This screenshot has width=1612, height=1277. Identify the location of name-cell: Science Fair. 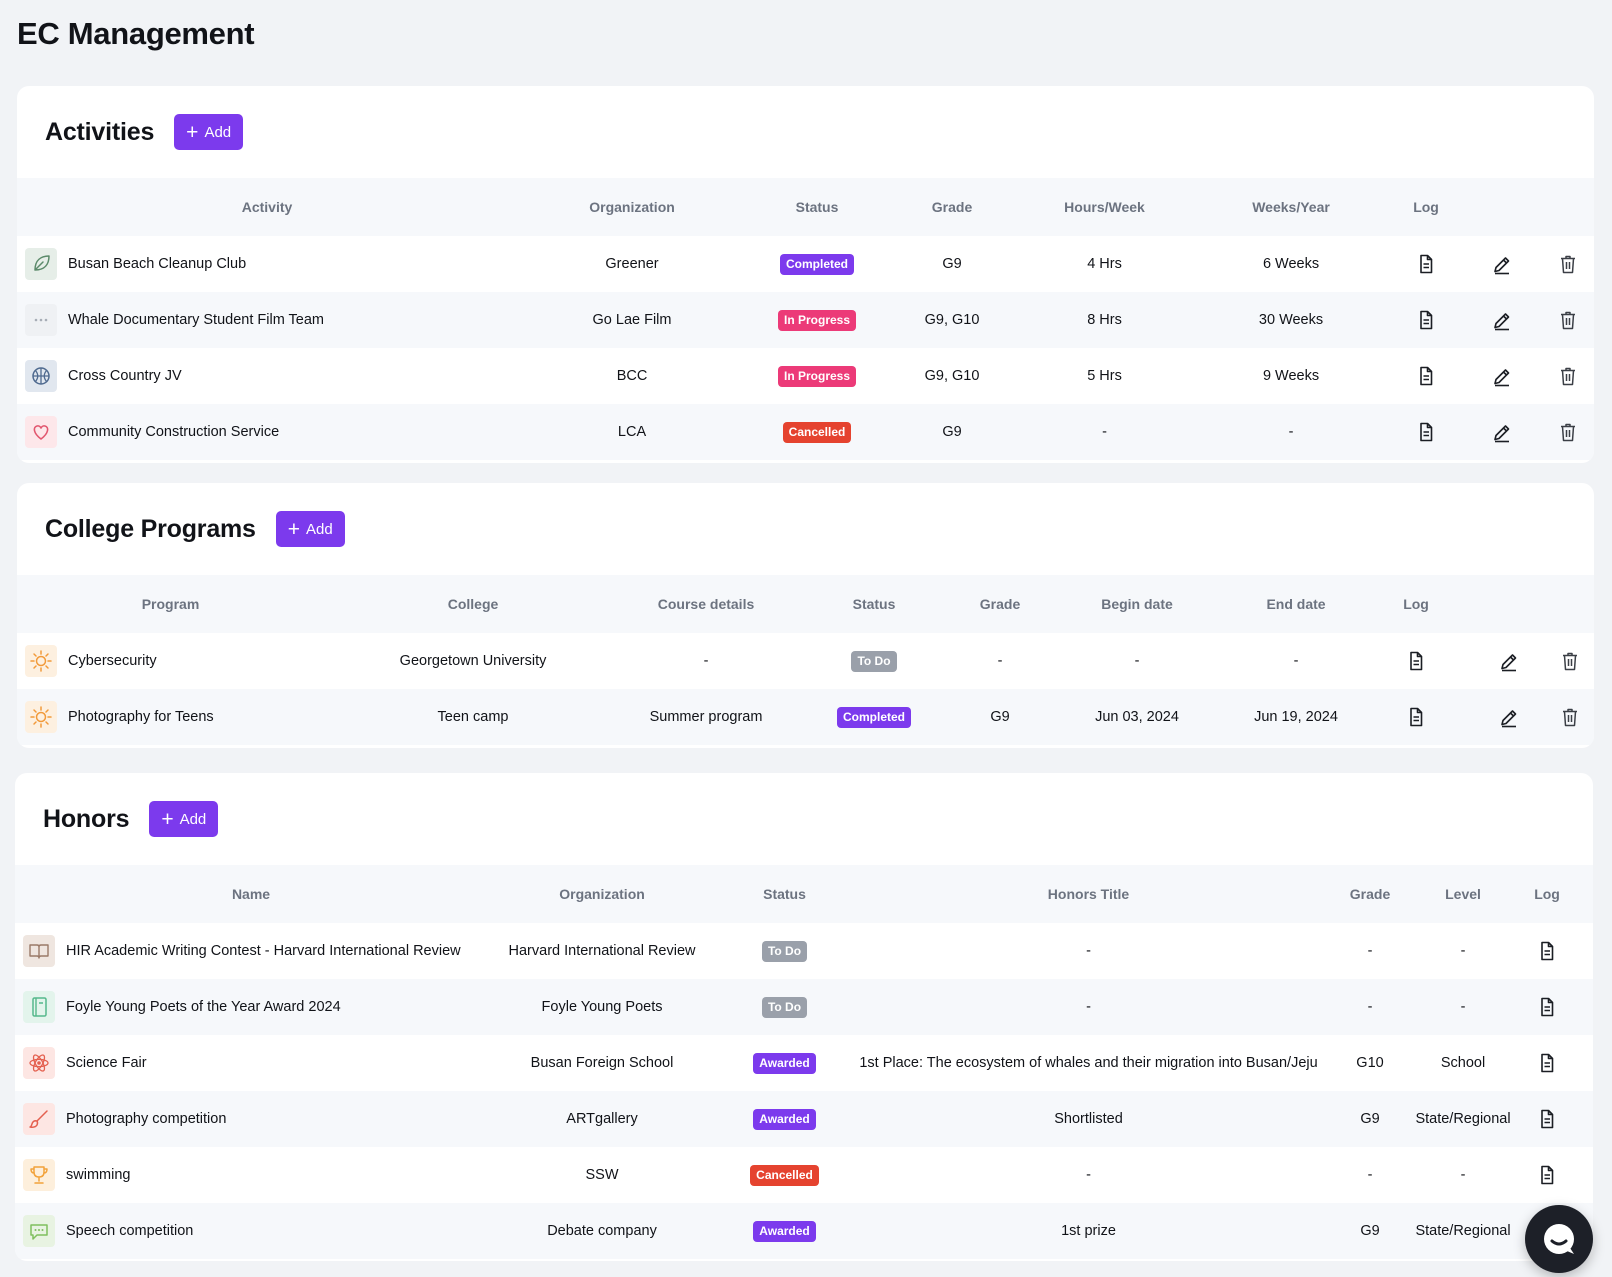
(251, 1063).